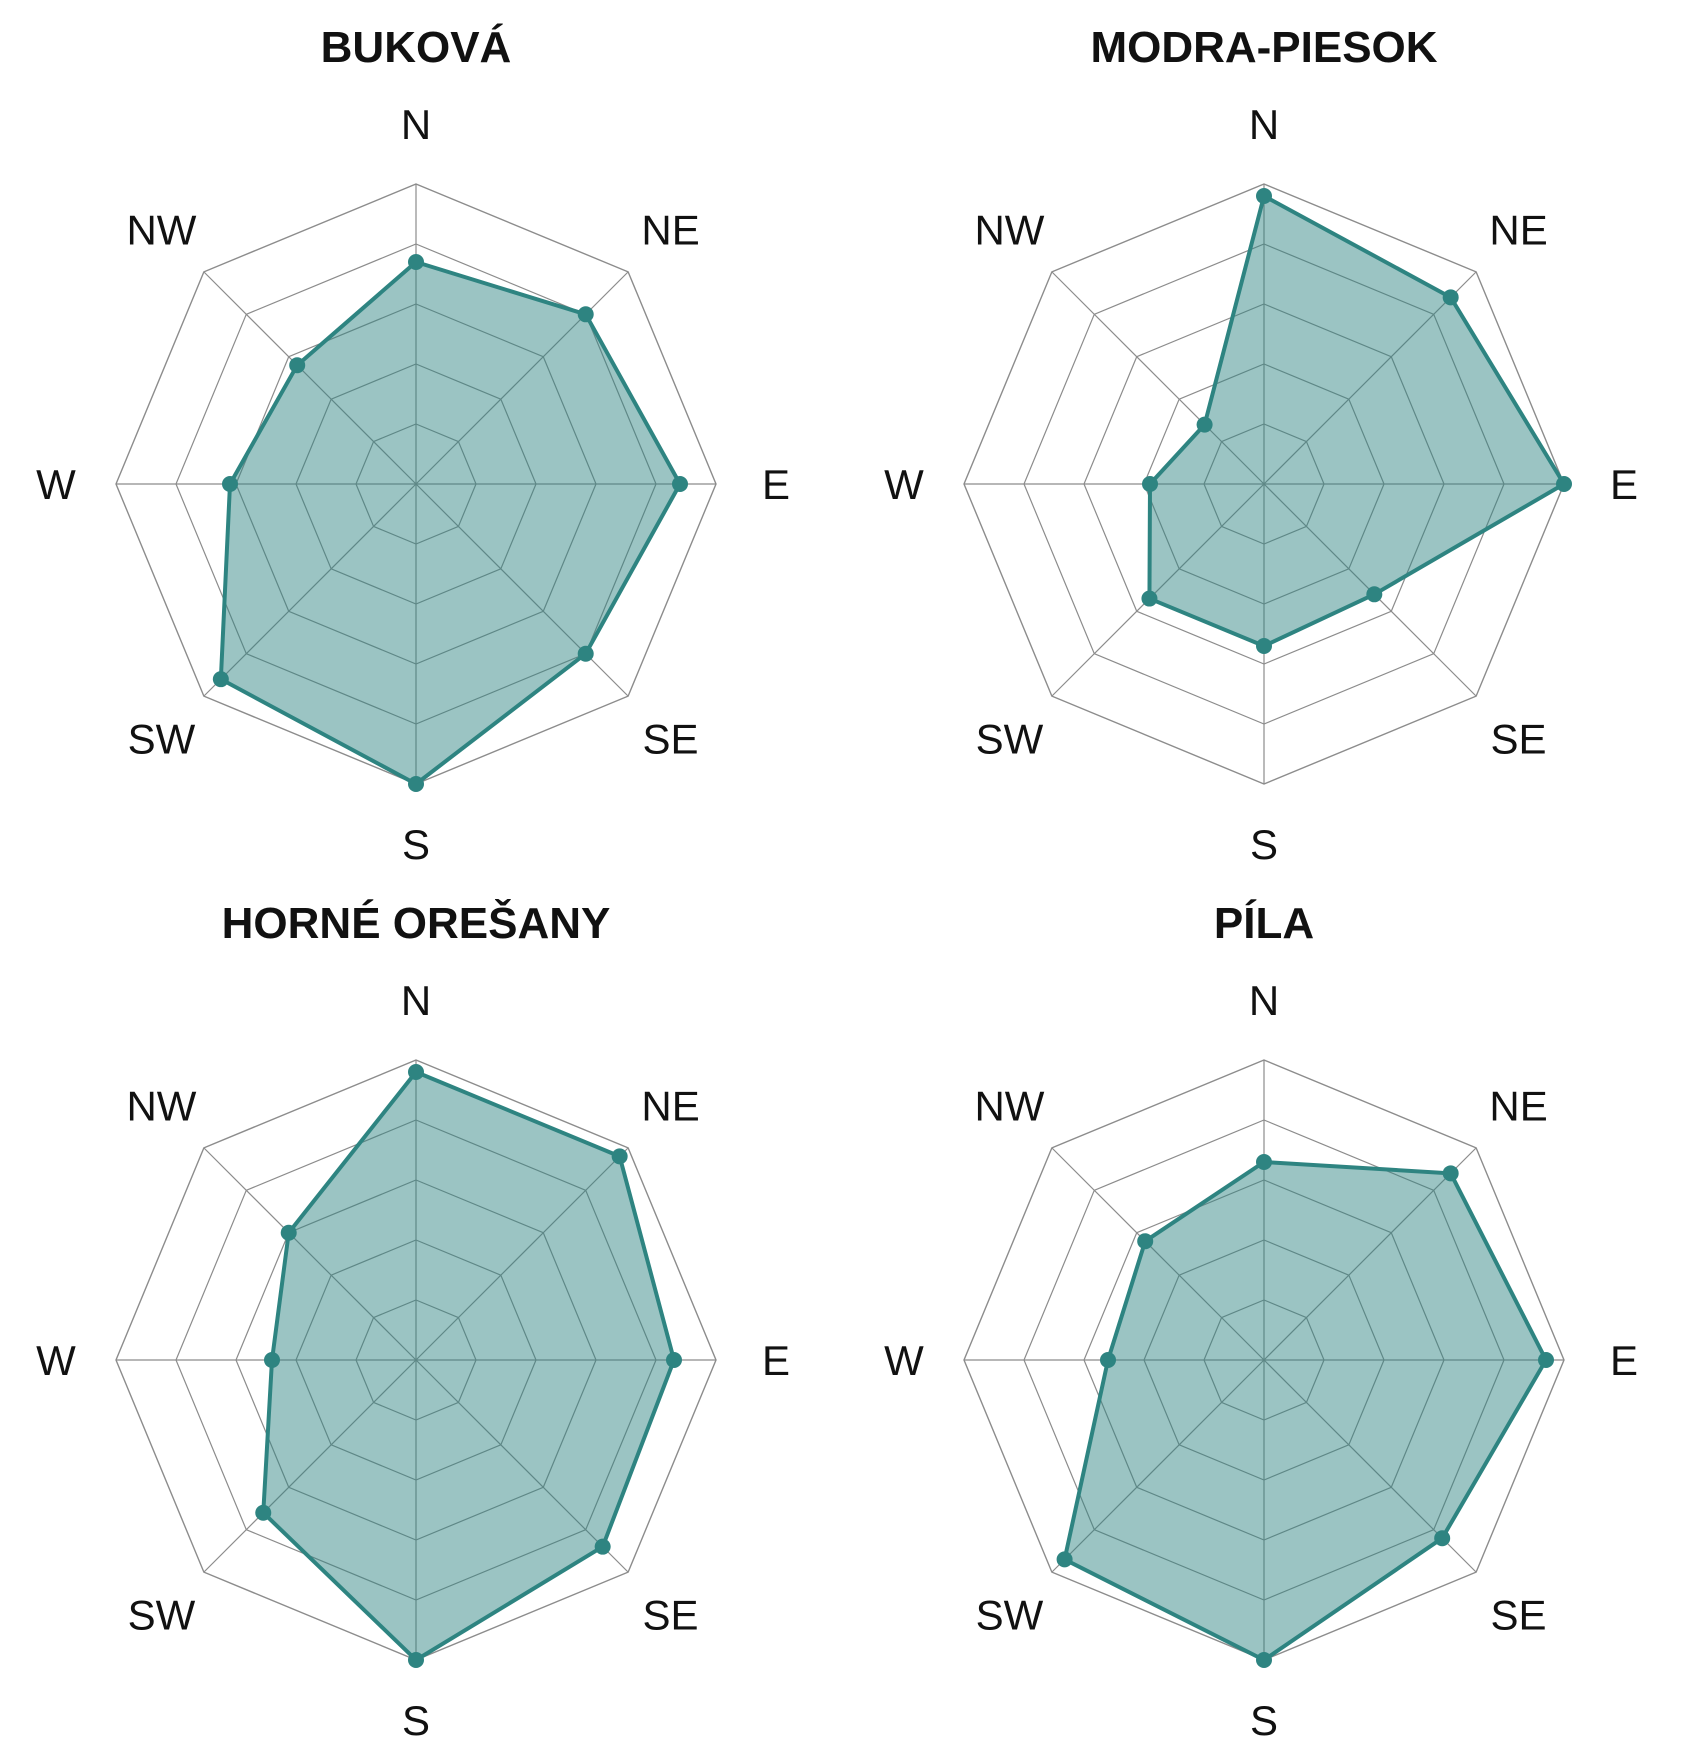 This screenshot has width=1695, height=1764. Describe the element at coordinates (1263, 47) in the screenshot. I see `chart-title: MODRA-PIESOK` at that location.